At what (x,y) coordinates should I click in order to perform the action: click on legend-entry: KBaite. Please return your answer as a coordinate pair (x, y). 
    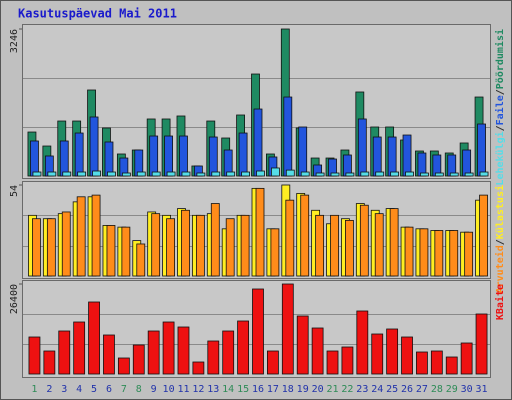
    Looking at the image, I should click on (500, 302).